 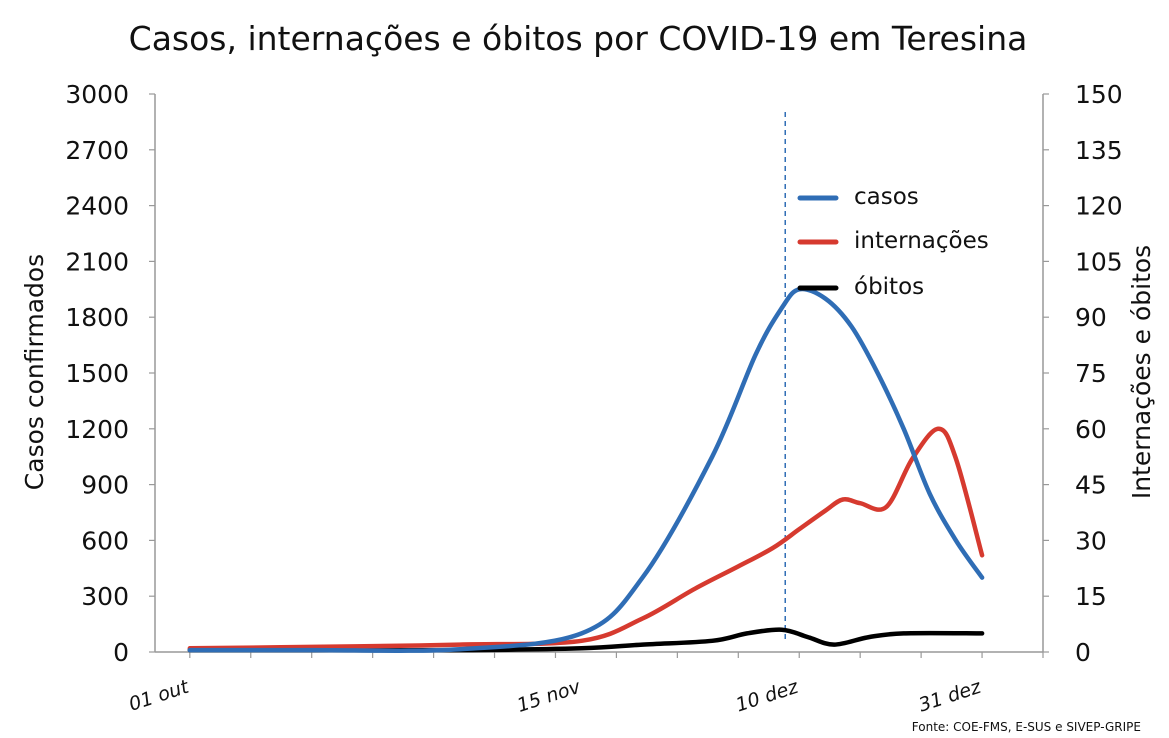 I want to click on y-tick-label: 600, so click(x=105, y=540).